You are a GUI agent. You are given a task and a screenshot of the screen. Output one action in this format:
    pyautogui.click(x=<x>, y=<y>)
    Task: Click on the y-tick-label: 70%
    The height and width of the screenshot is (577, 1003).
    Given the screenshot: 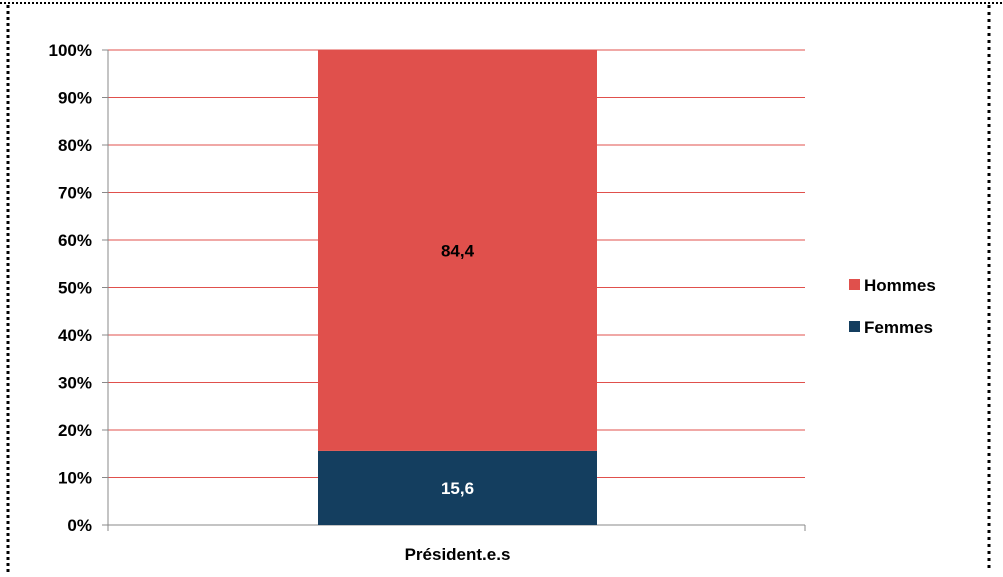 What is the action you would take?
    pyautogui.click(x=75, y=193)
    